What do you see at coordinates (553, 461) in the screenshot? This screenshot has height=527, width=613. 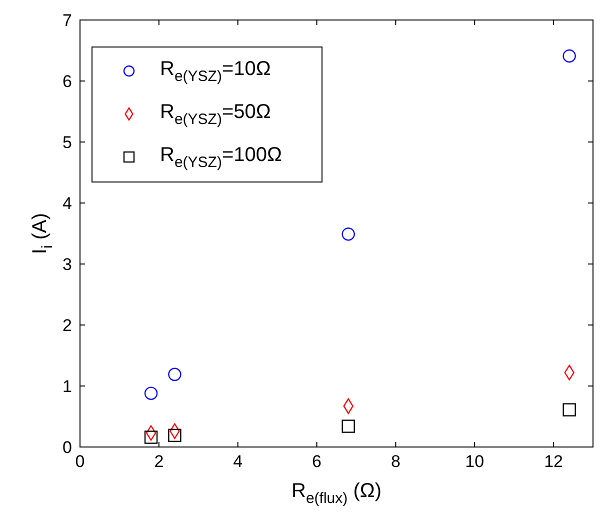 I see `x-tick-label: 12` at bounding box center [553, 461].